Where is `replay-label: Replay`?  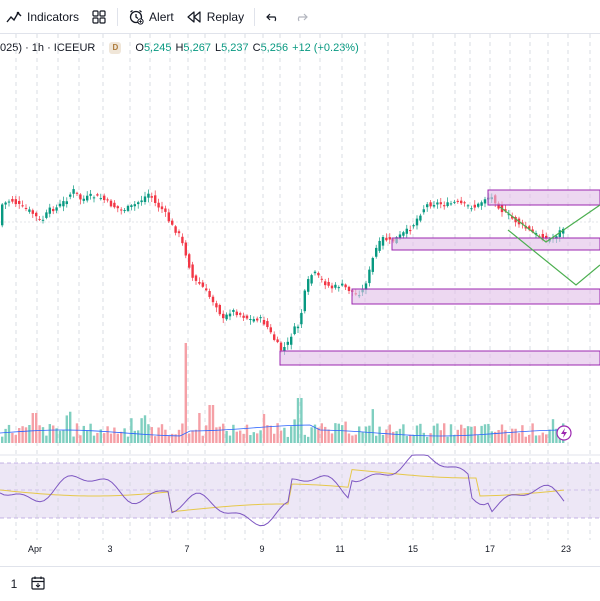 replay-label: Replay is located at coordinates (225, 16).